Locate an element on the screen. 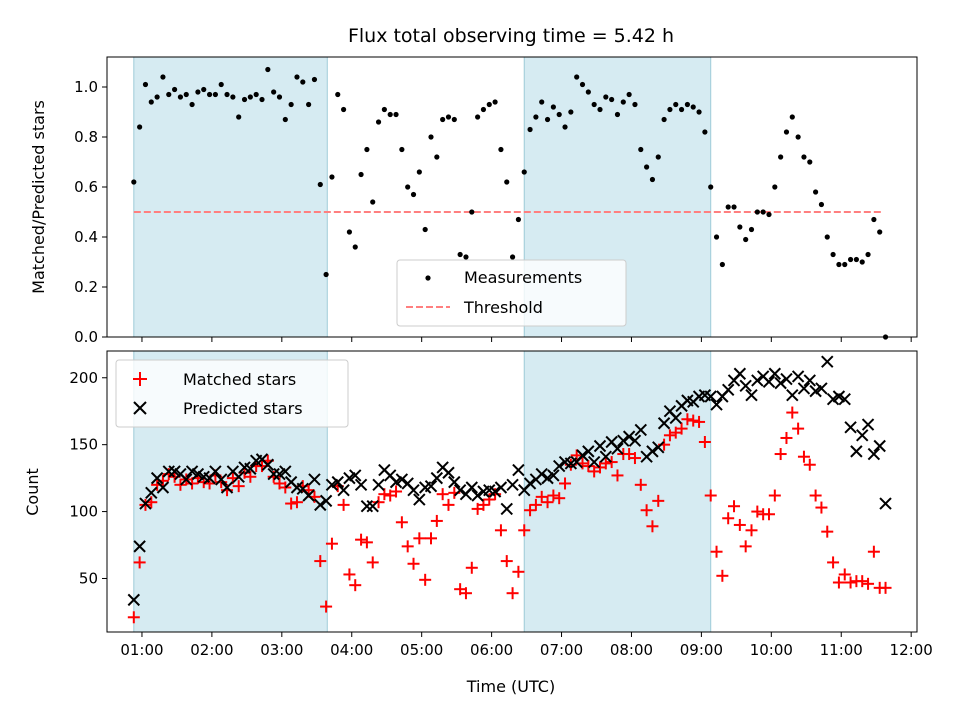 This screenshot has height=720, width=960. legend-predicted-marker is located at coordinates (140, 408).